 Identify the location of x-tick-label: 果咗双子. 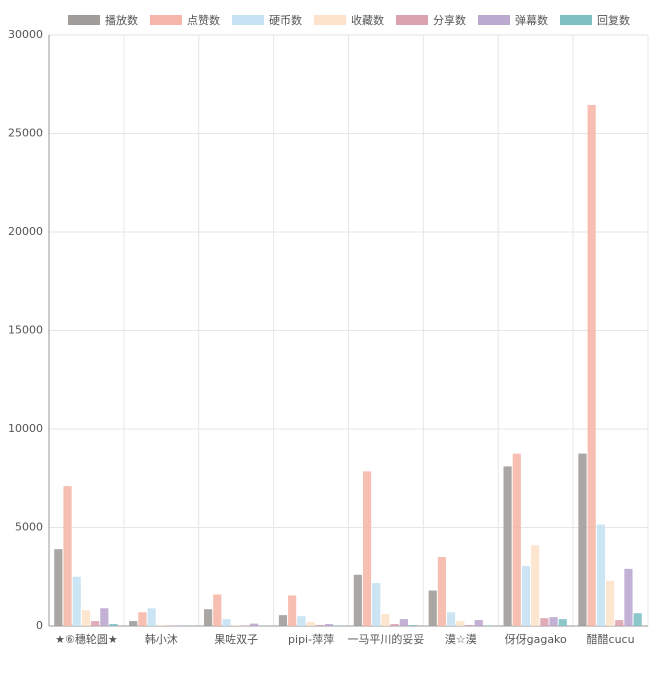
(236, 639).